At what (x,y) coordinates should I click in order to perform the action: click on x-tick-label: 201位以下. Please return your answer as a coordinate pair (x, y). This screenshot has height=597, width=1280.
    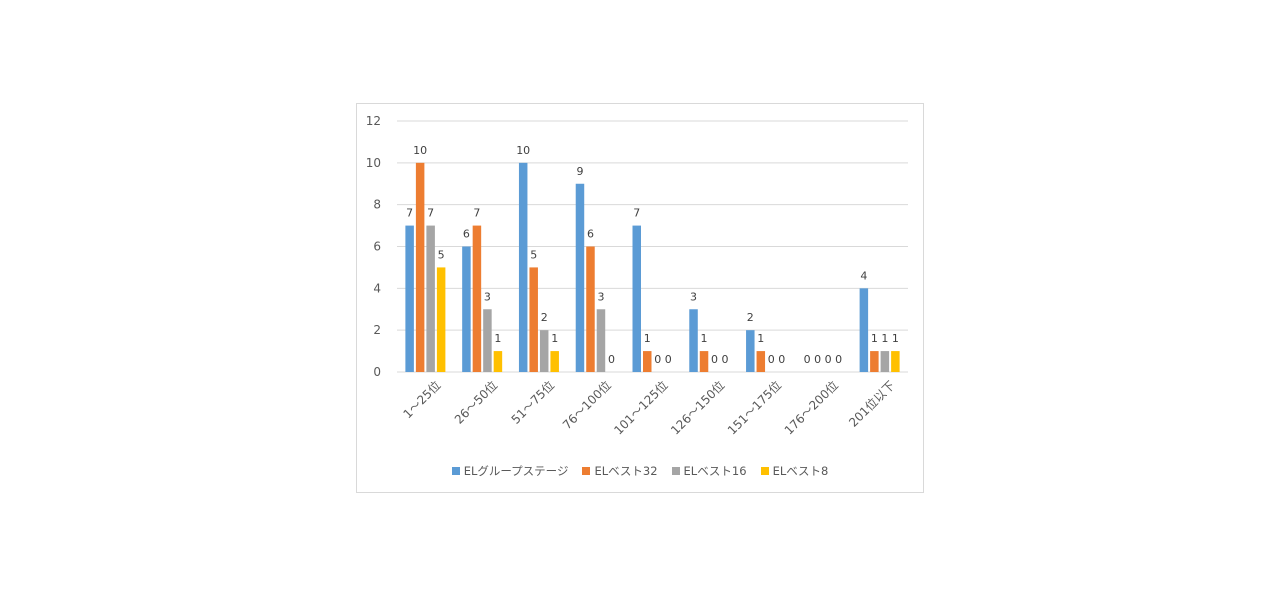
    Looking at the image, I should click on (871, 404).